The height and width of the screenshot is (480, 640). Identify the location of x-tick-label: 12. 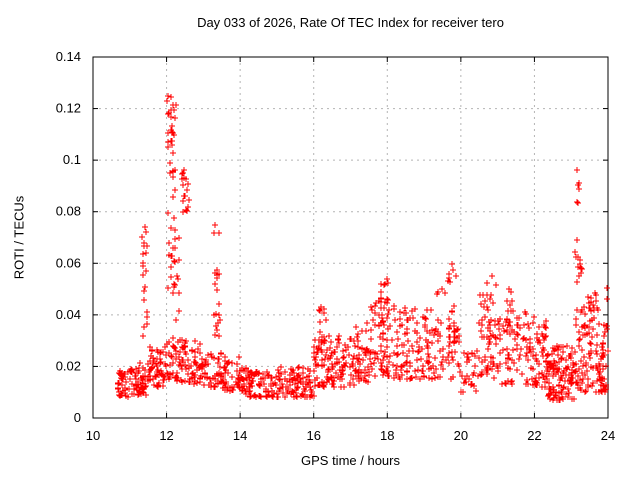
(166, 435).